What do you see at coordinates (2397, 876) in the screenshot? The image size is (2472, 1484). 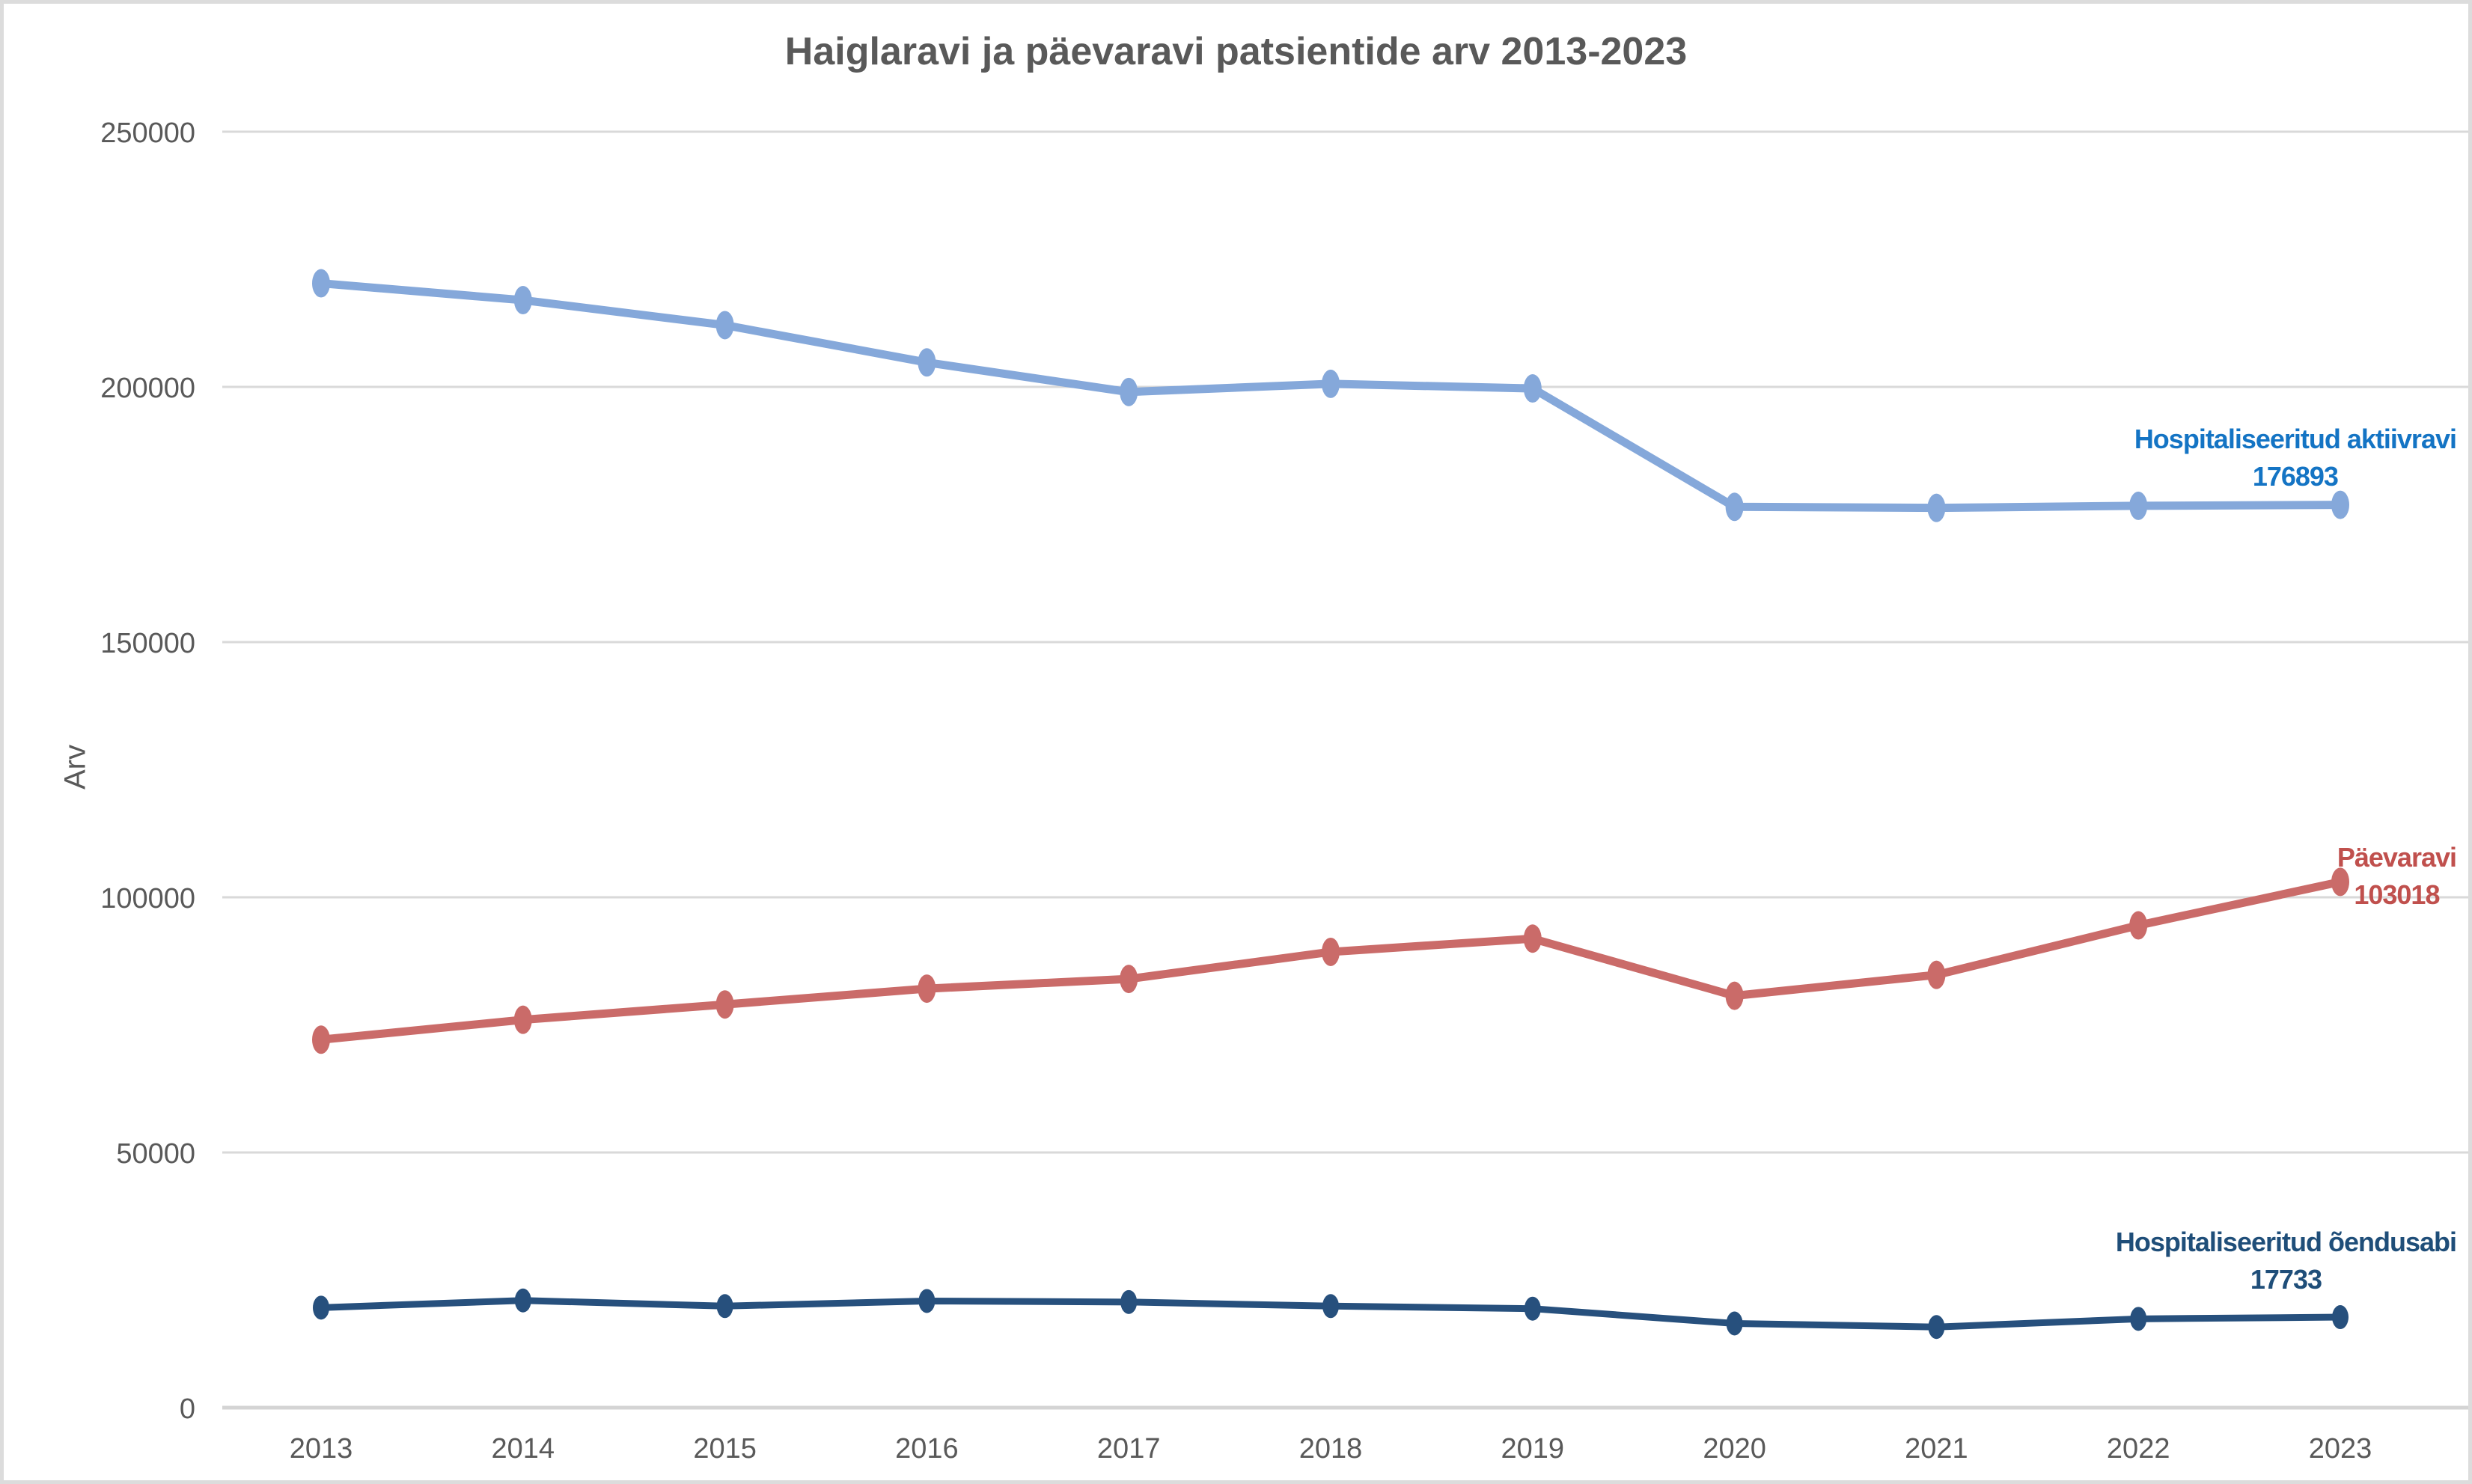 I see `series-label-paevaravi: Päevaravi 103018` at bounding box center [2397, 876].